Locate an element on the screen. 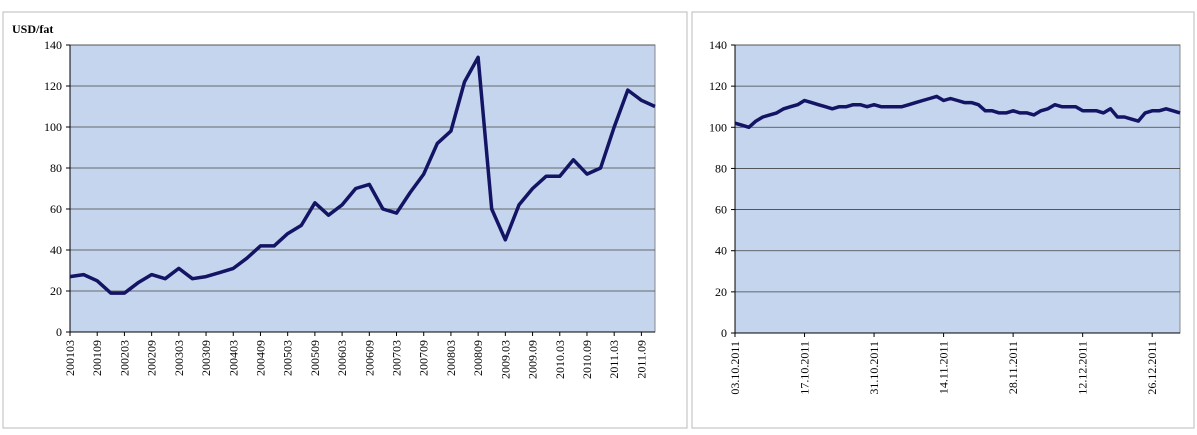  x-tick-label: 12.12.2011 is located at coordinates (1083, 368).